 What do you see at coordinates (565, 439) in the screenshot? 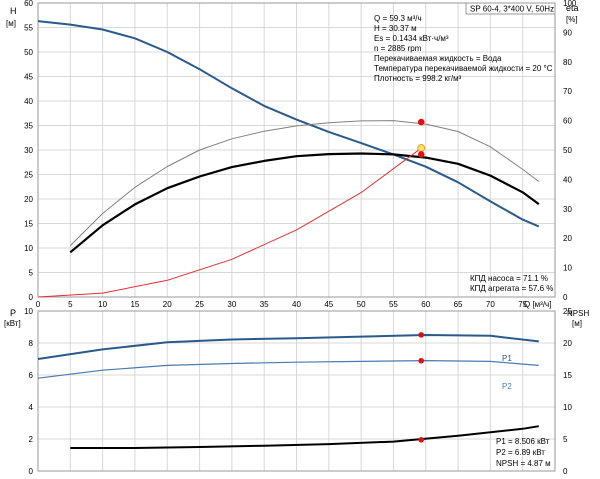
I see `bottom-y-right-tick-label: 5` at bounding box center [565, 439].